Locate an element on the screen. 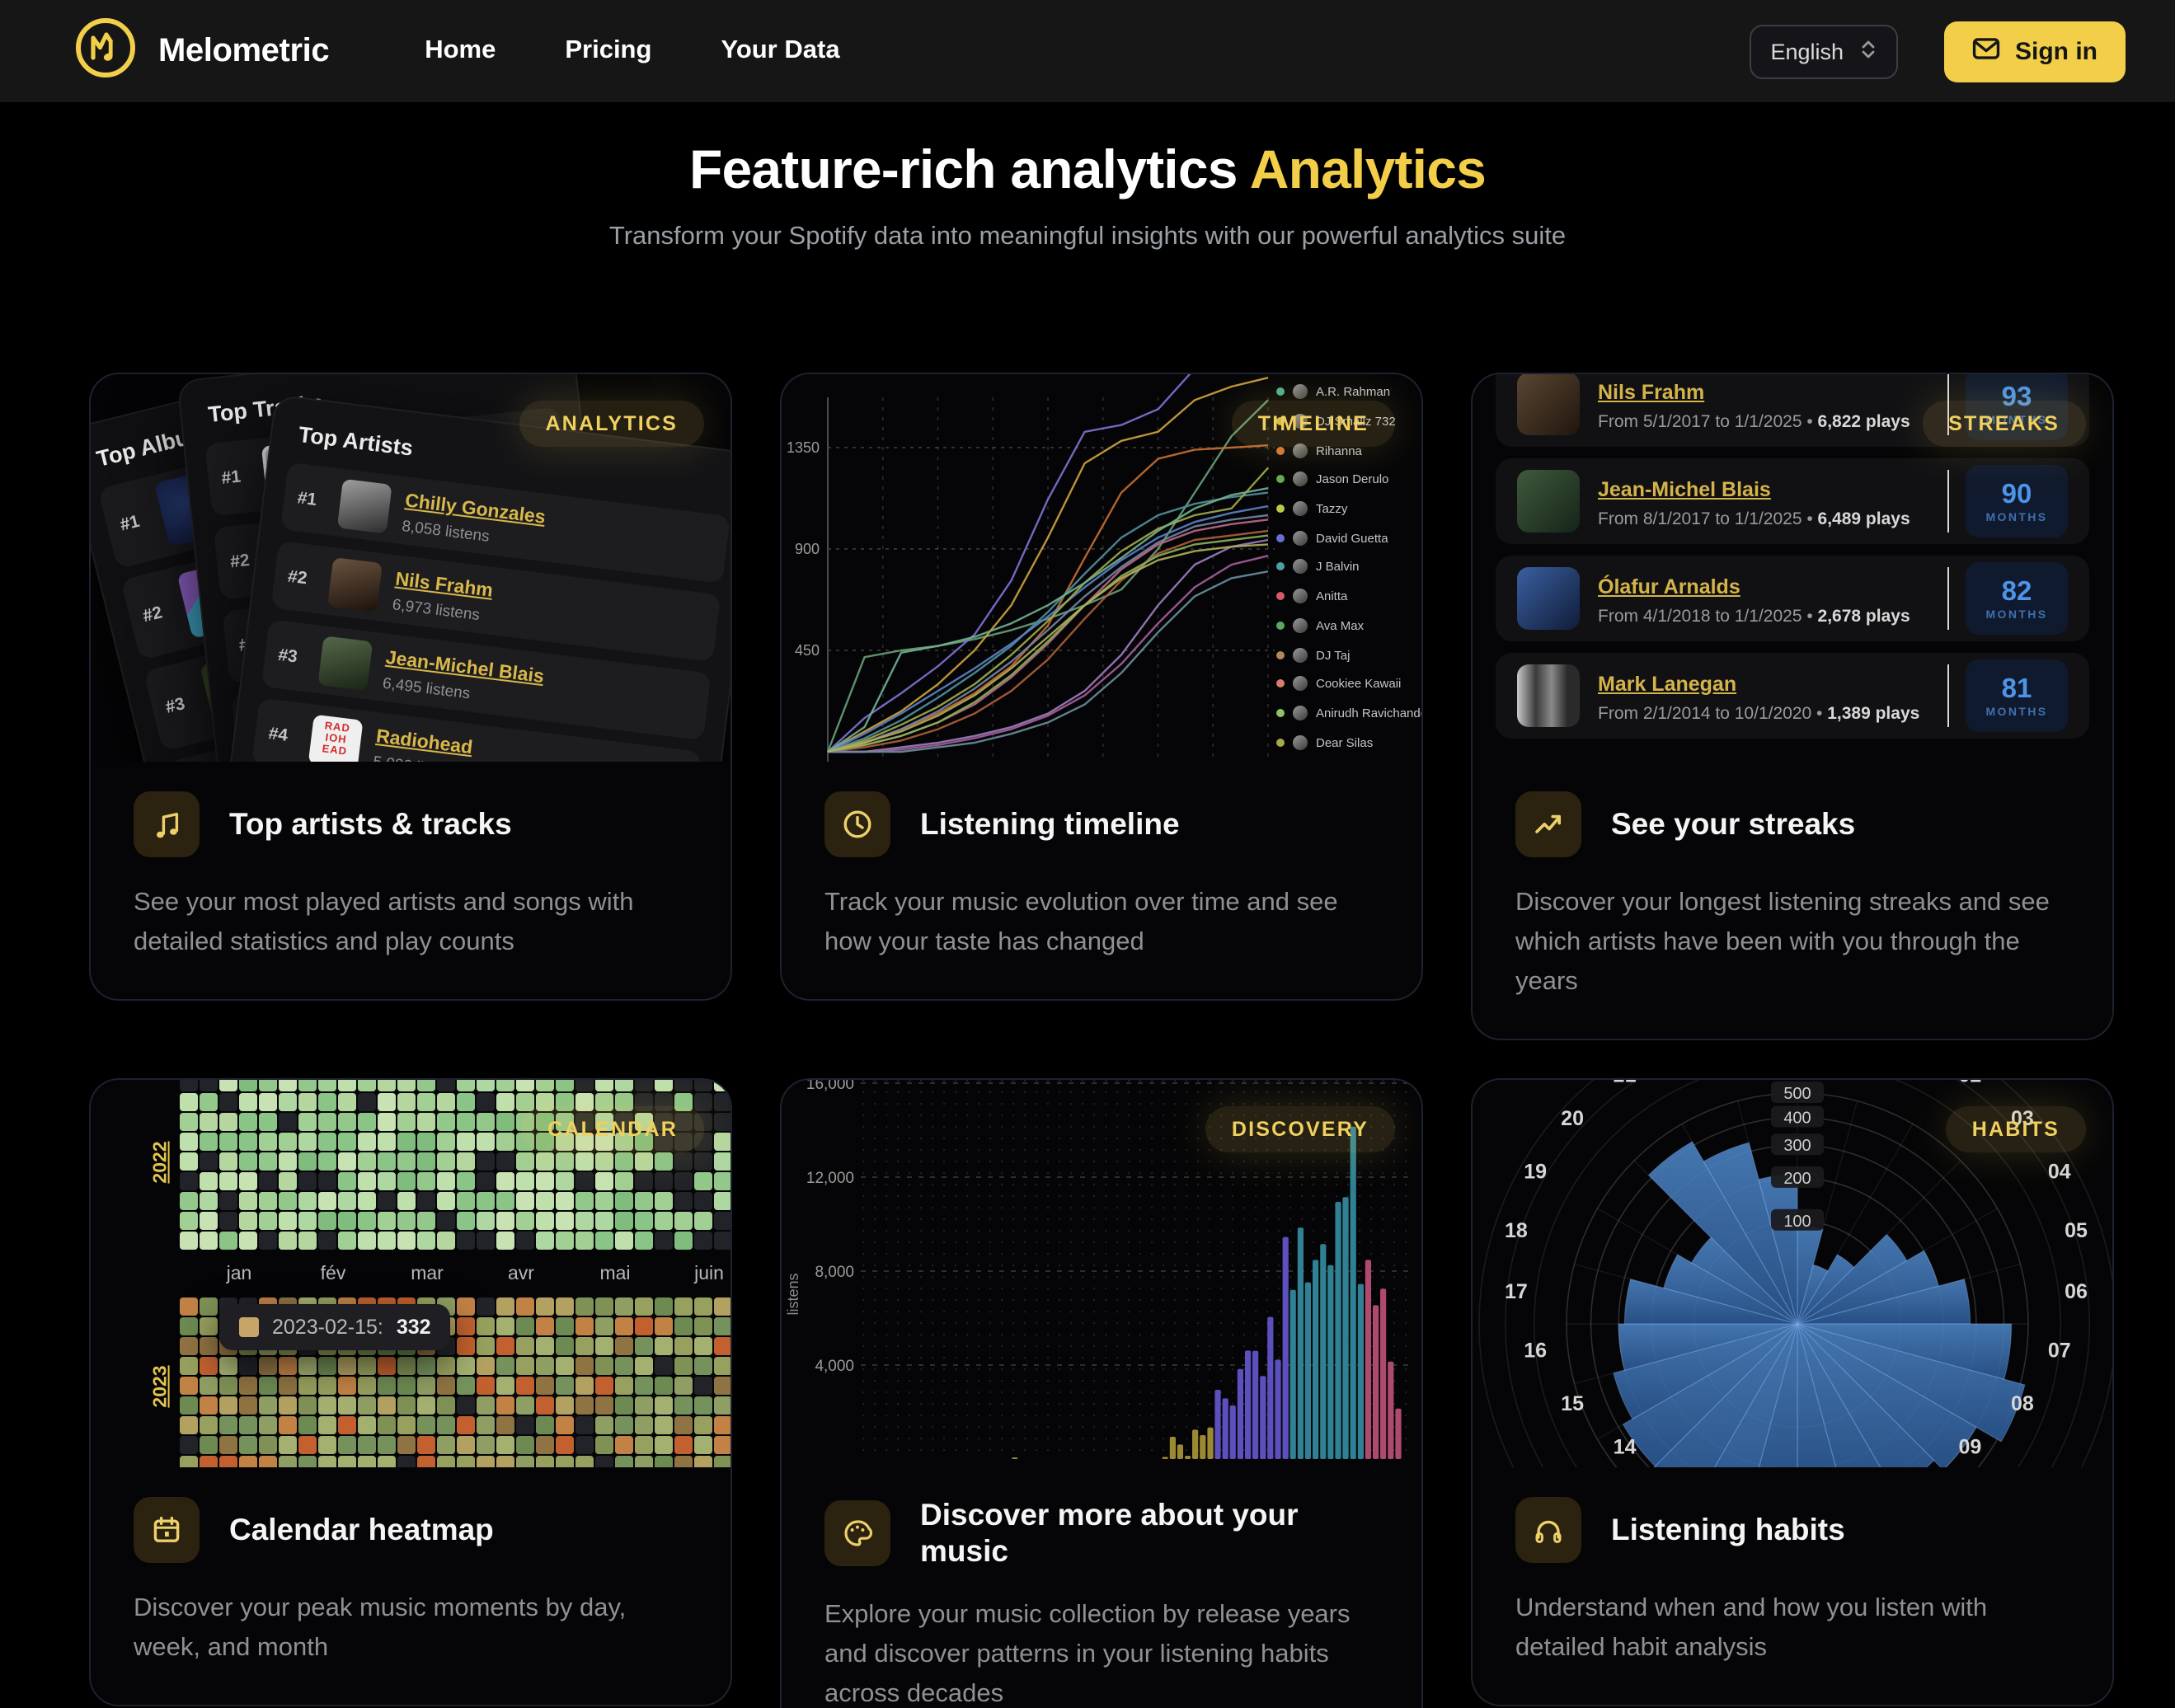 This screenshot has height=1708, width=2175. legend-item: J Balvin is located at coordinates (1346, 566).